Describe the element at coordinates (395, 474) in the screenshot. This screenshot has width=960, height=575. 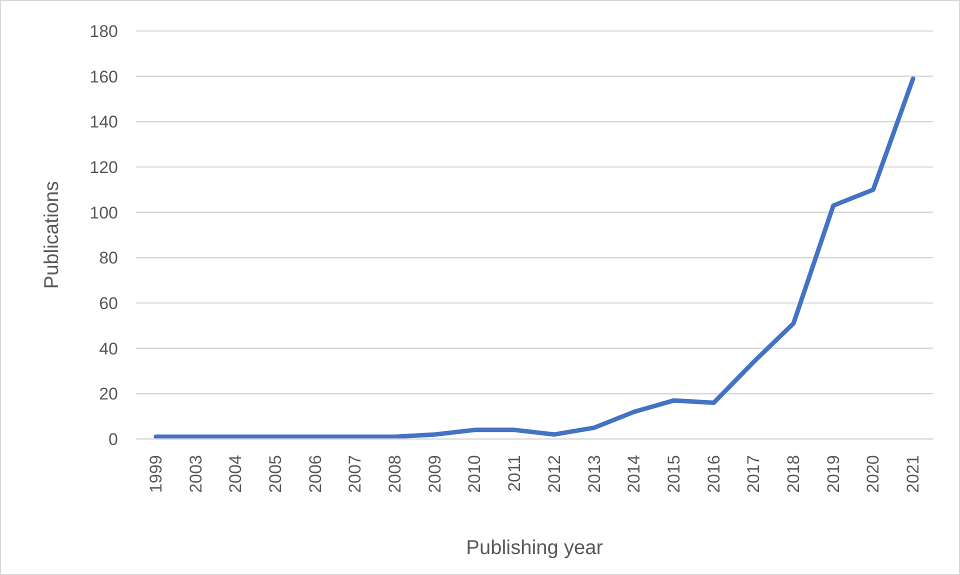
I see `x-tick-label: 2008` at that location.